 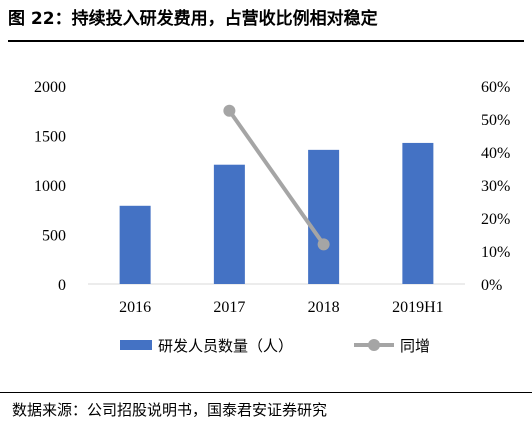 What do you see at coordinates (170, 410) in the screenshot?
I see `source-note: 数据来源：公司招股说明书，国泰君安证券研究` at bounding box center [170, 410].